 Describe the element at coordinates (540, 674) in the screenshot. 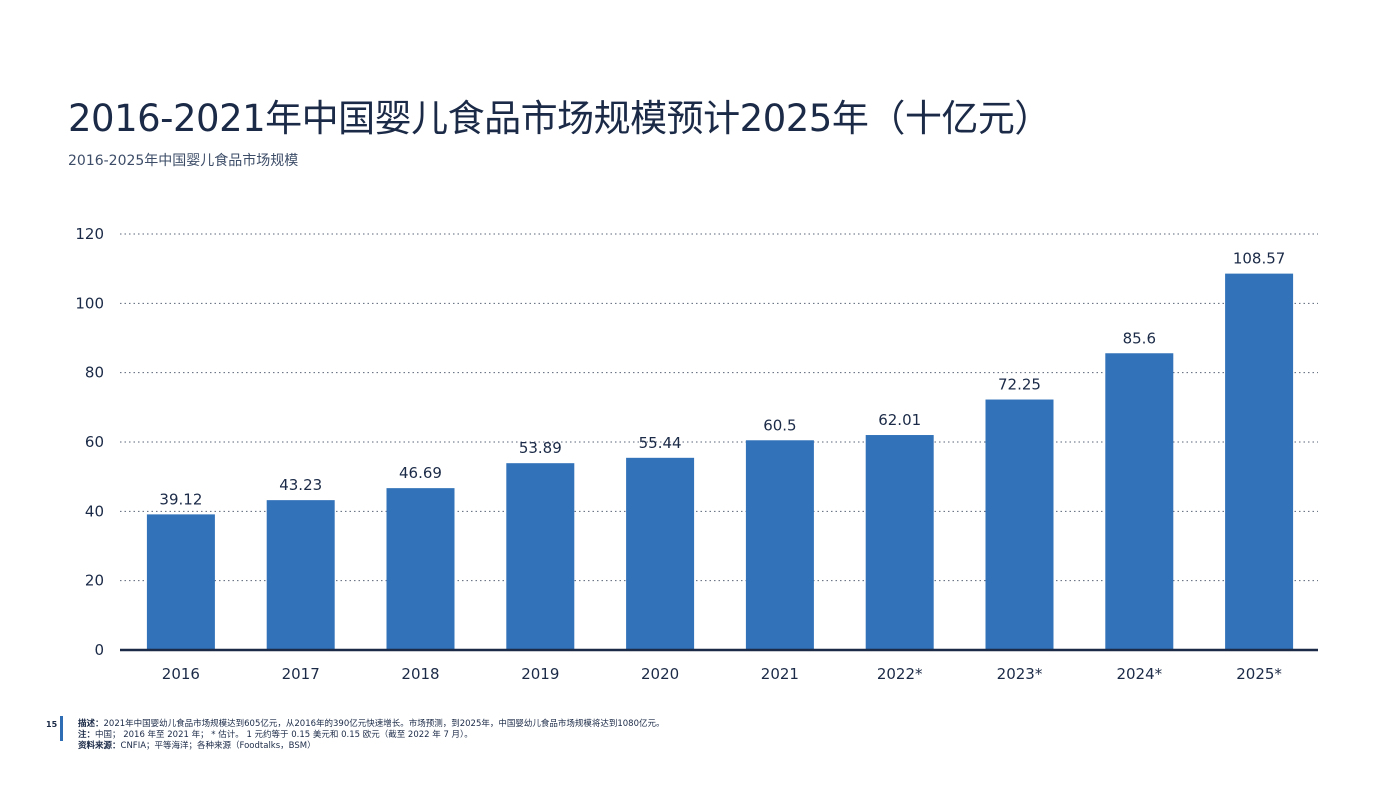

I see `x-tick-label: 2019` at that location.